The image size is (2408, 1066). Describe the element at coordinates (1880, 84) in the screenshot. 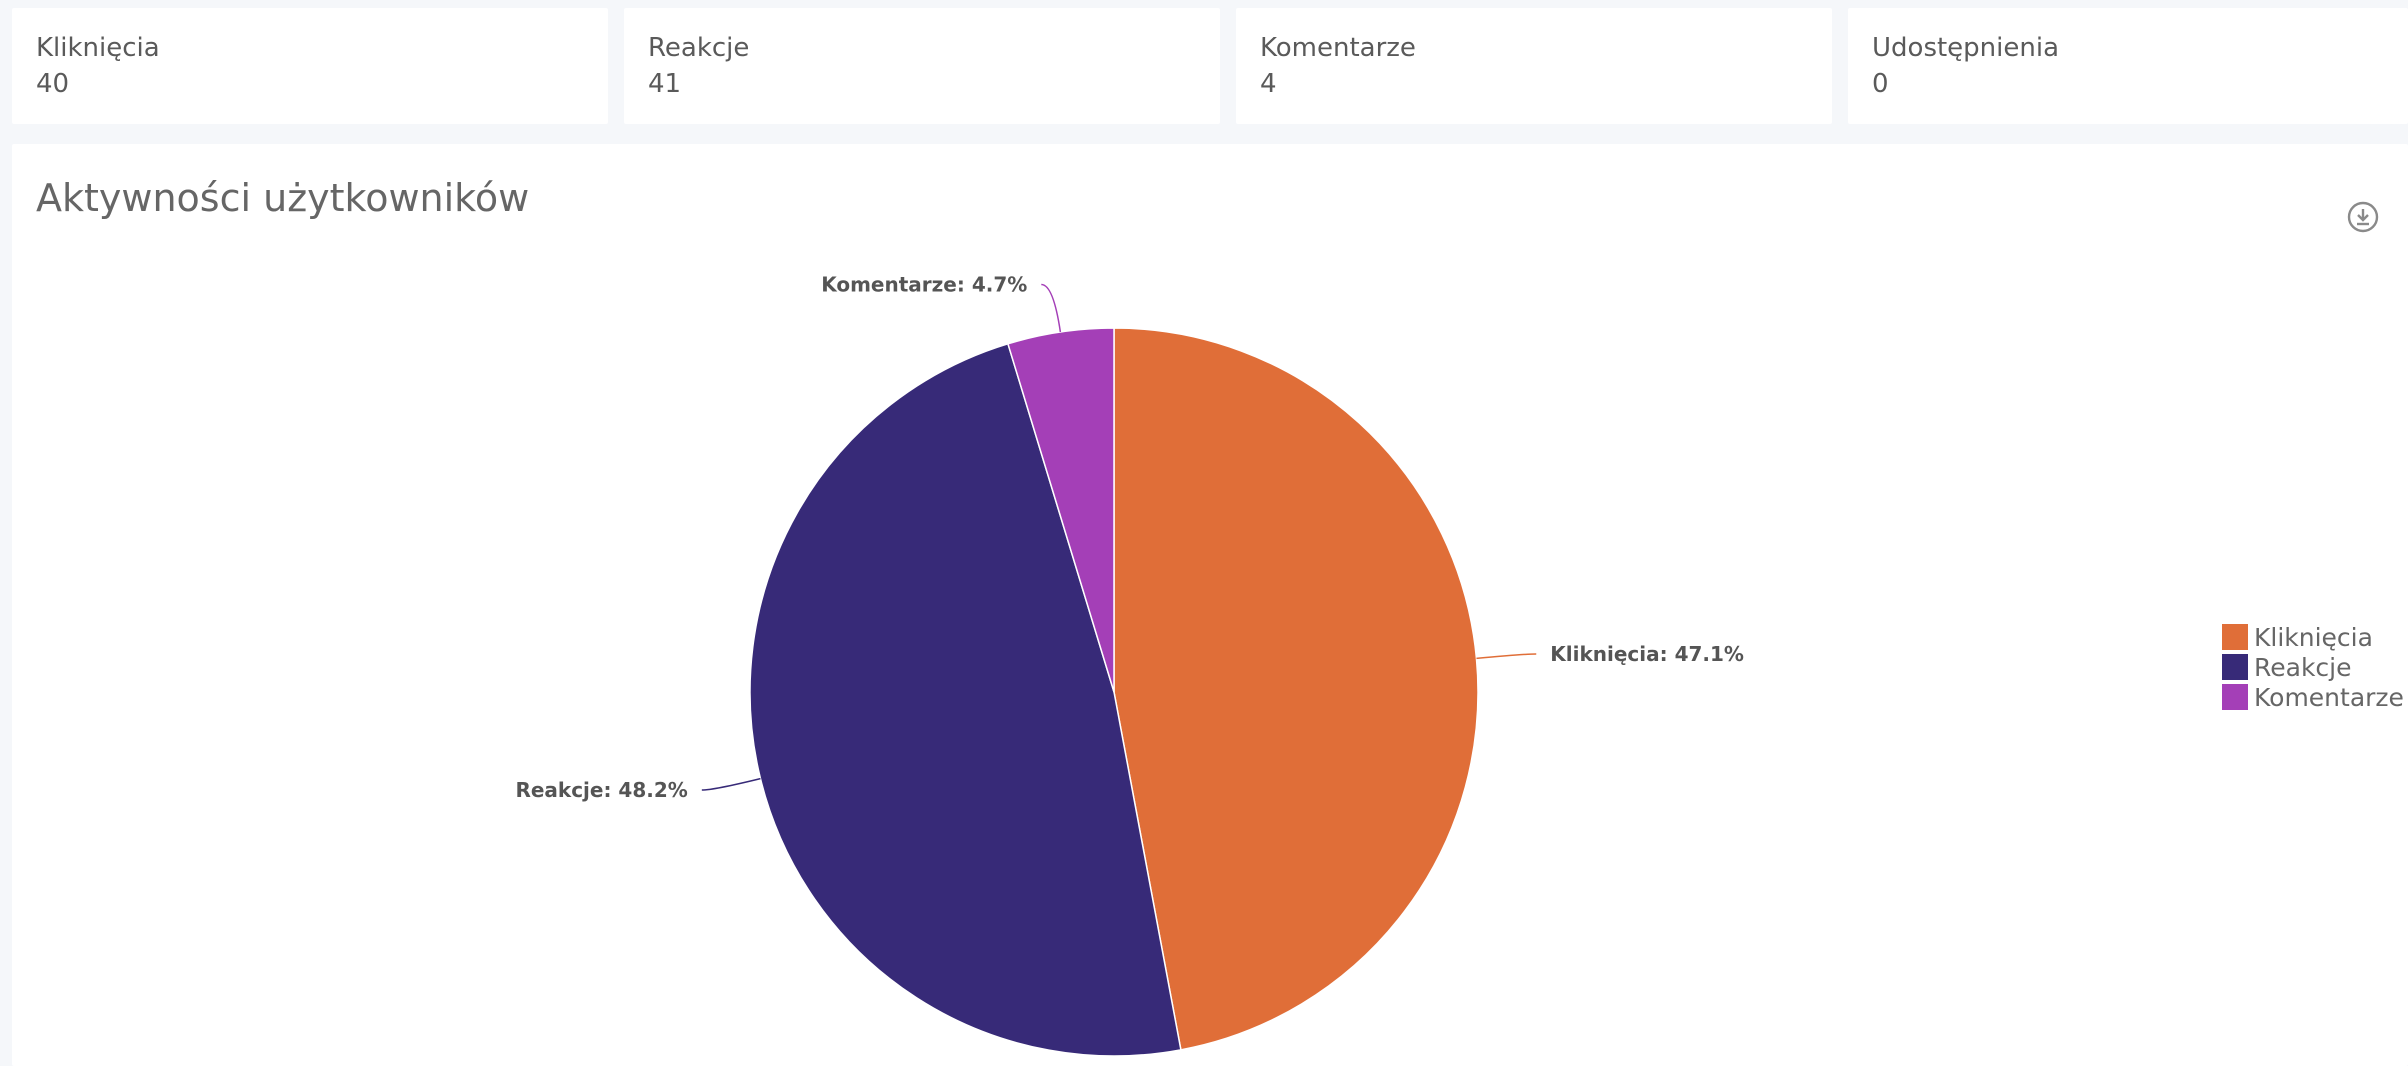

I see `stat-value: 0` at that location.